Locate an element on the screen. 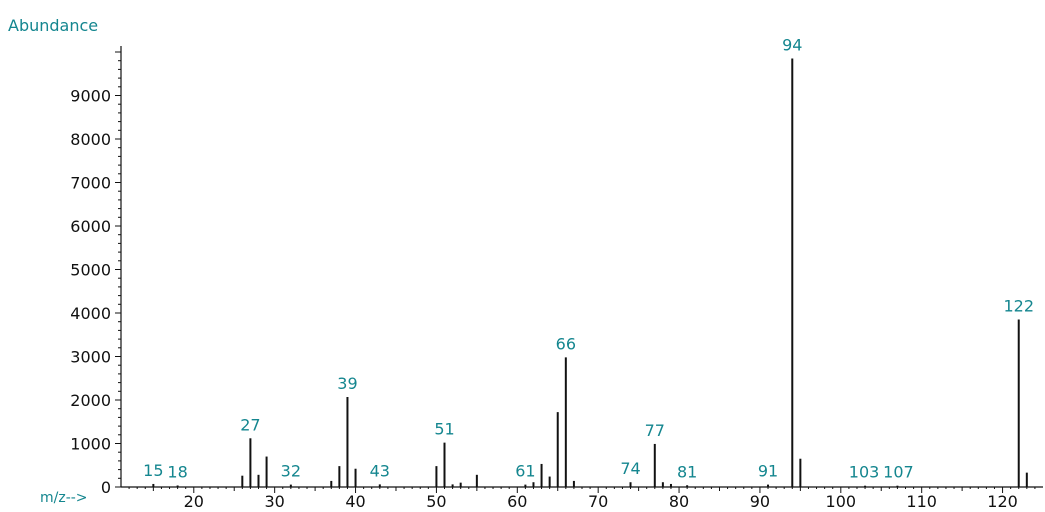 This screenshot has height=512, width=1045. x-axis-ticks: 20 30 40 50 60 70 80 90 100 110 120 is located at coordinates (582, 499).